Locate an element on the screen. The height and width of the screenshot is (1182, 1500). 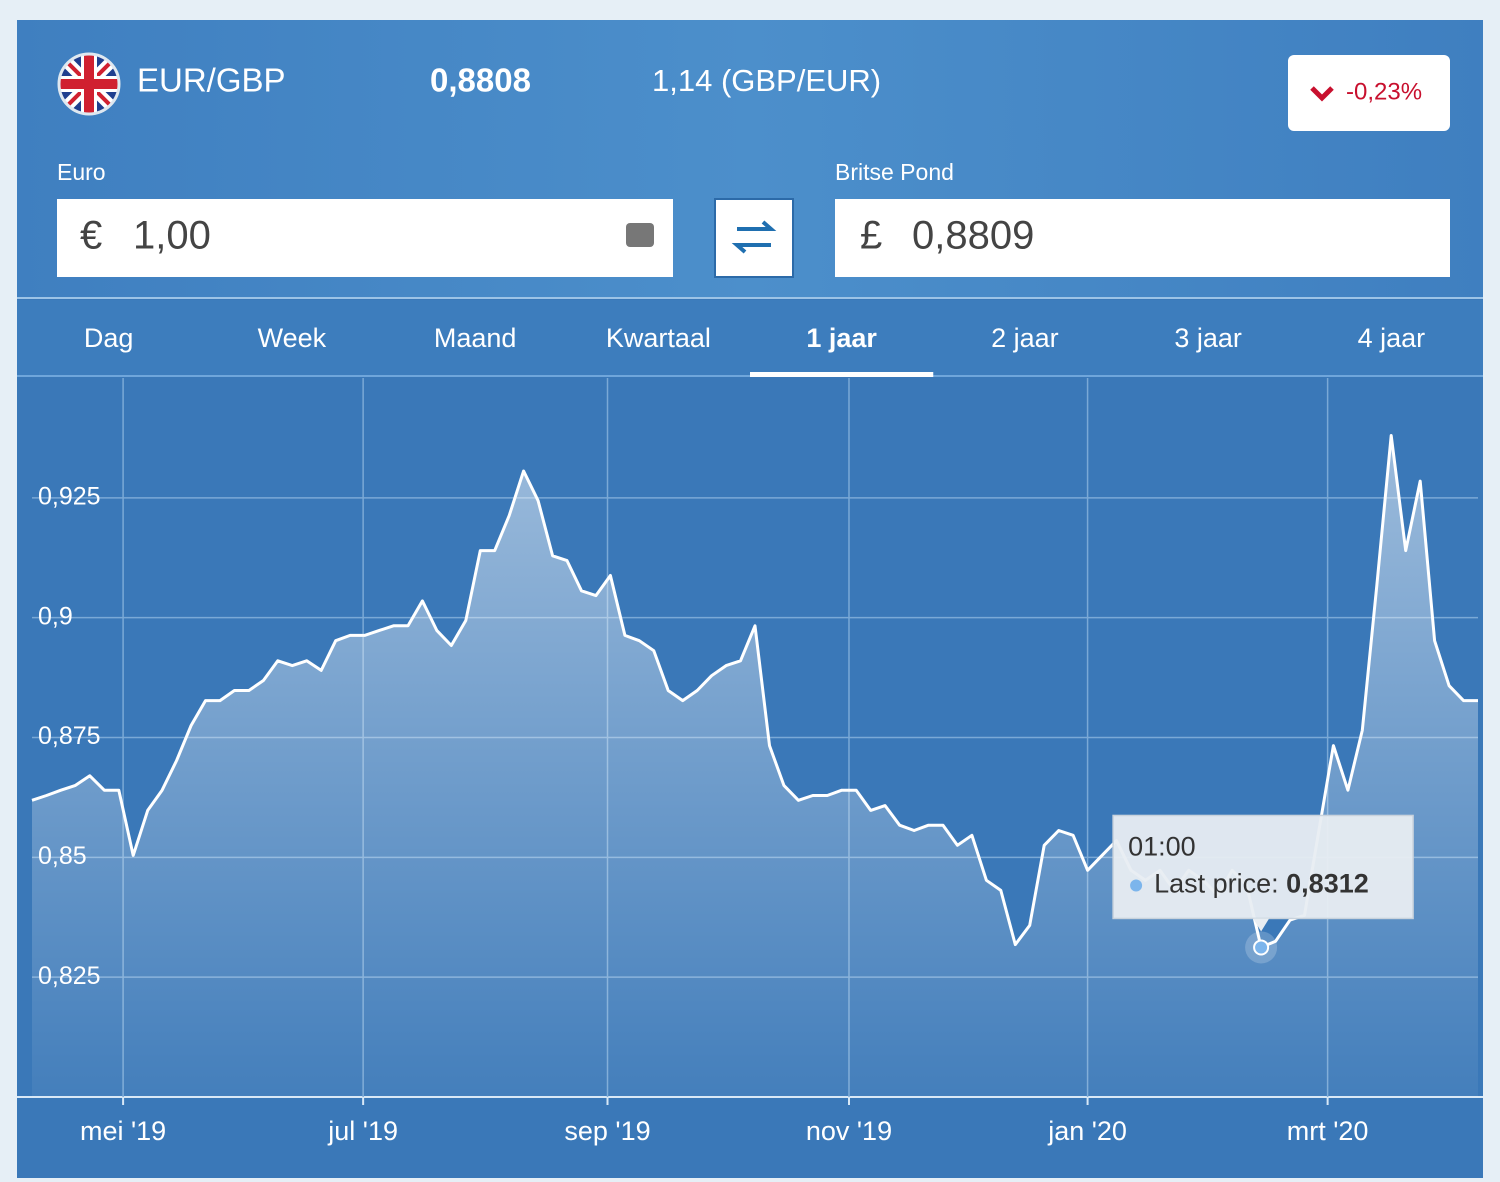
field-label: Euro is located at coordinates (81, 172).